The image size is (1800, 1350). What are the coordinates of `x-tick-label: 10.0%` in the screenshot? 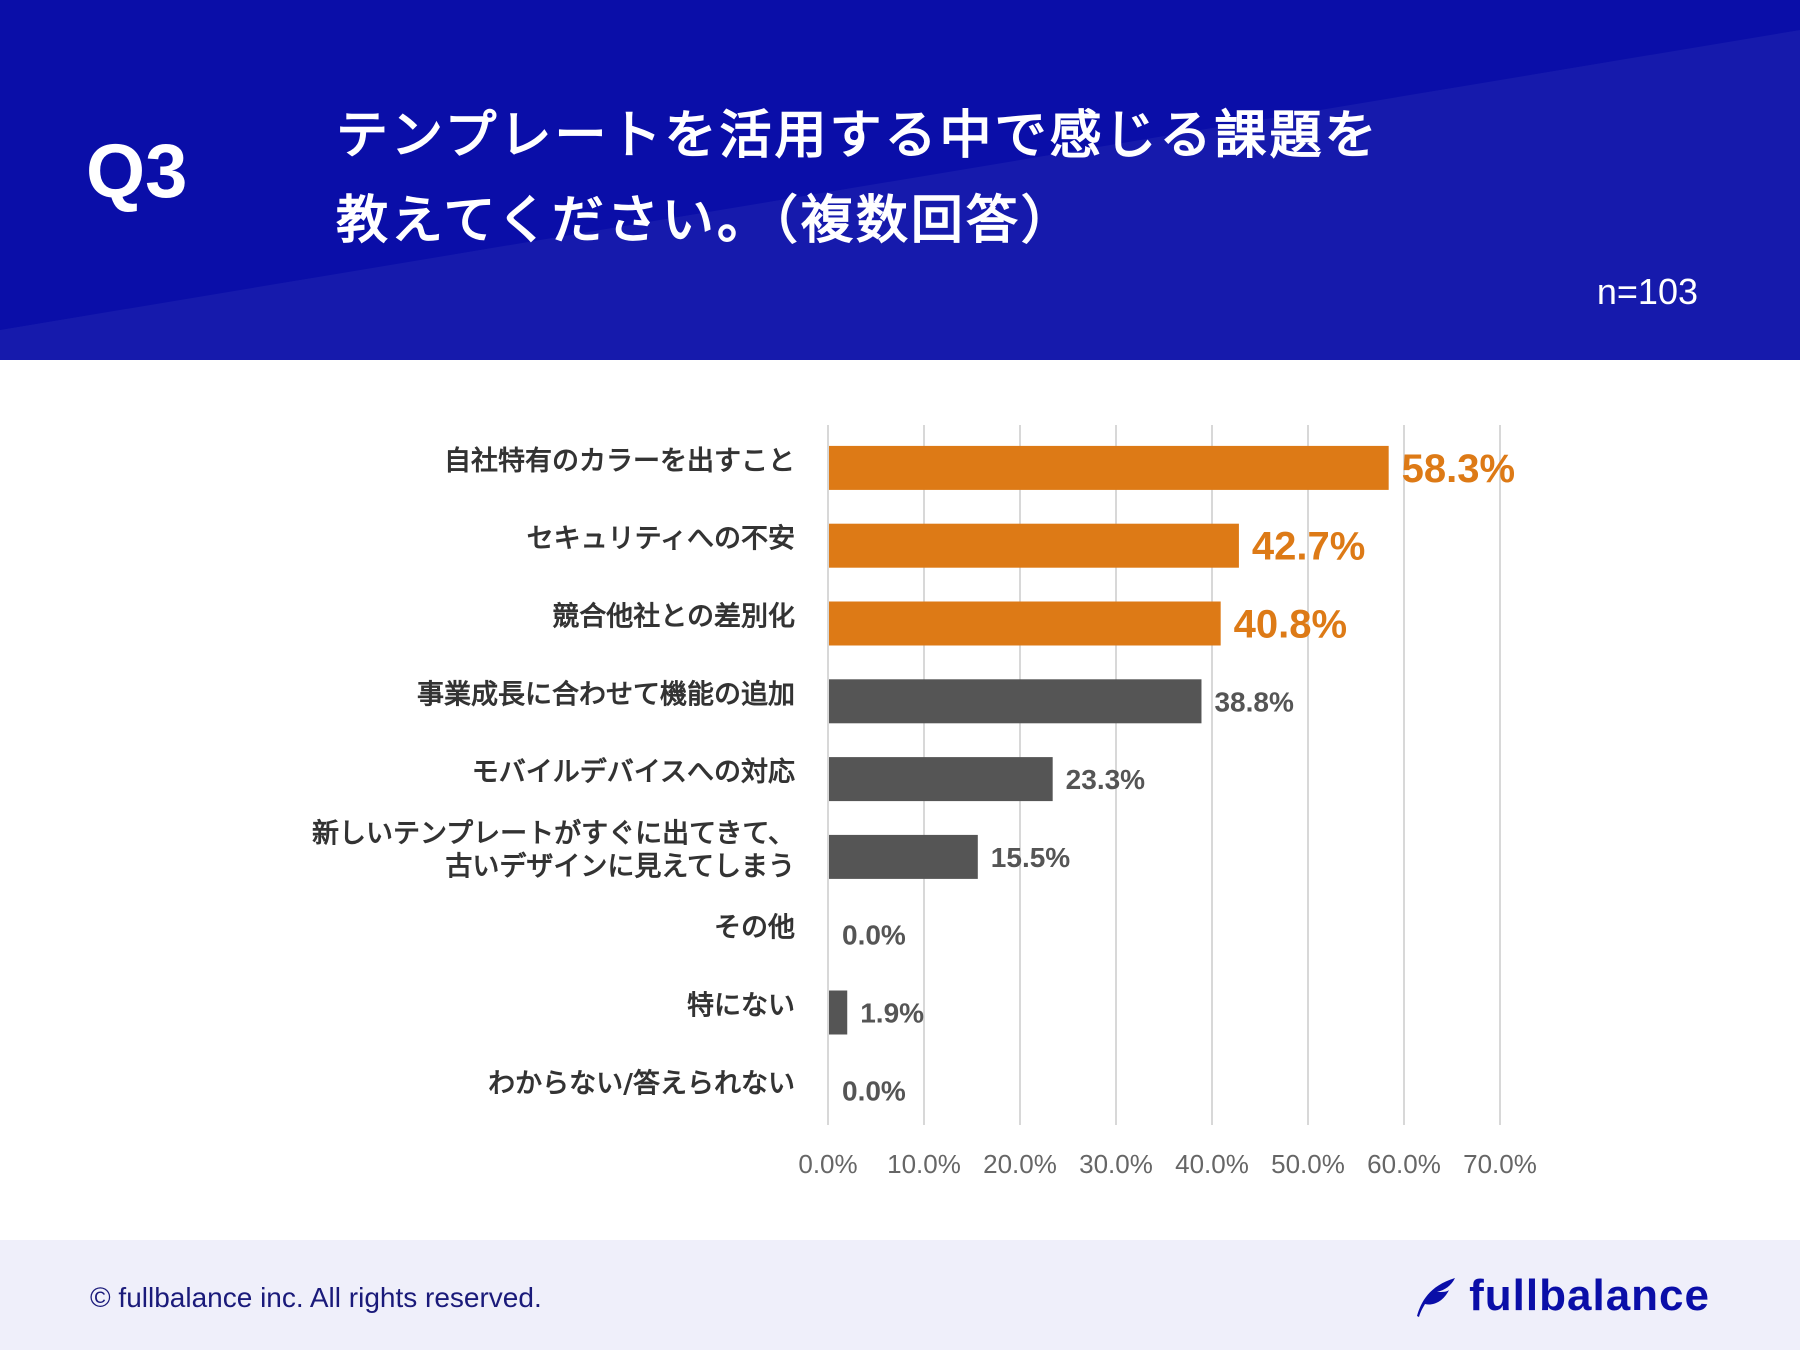 It's located at (924, 1164).